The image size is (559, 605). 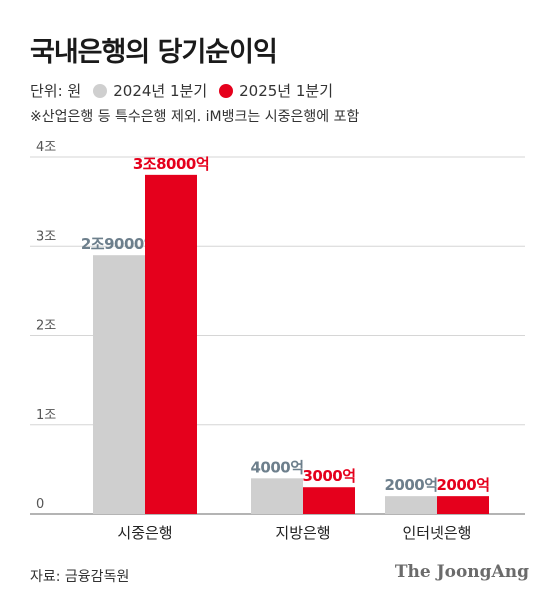 What do you see at coordinates (302, 533) in the screenshot?
I see `x-category-label: 지방은행` at bounding box center [302, 533].